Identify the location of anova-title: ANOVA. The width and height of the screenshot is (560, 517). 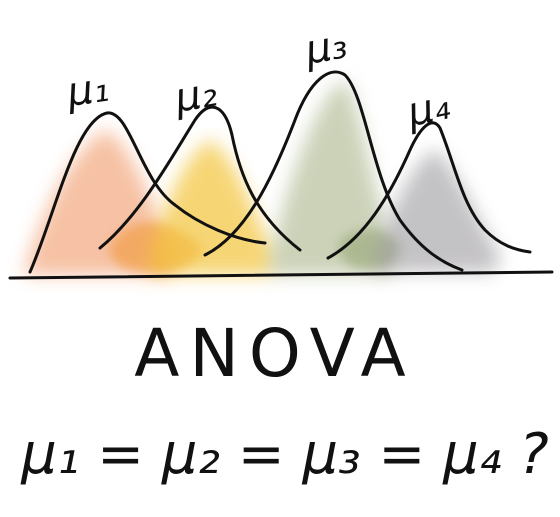
(274, 353).